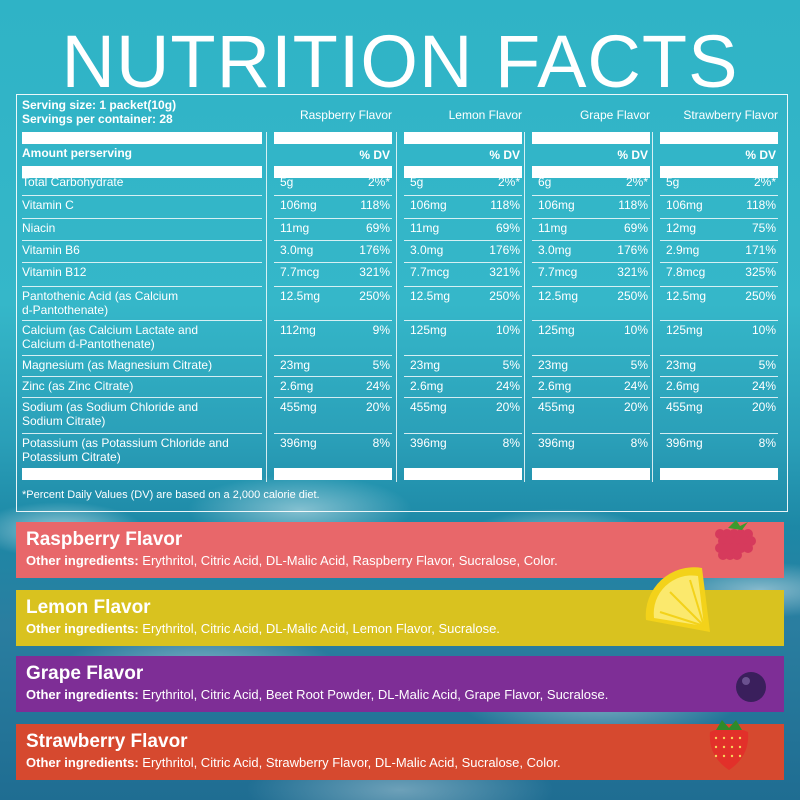 This screenshot has height=800, width=800. Describe the element at coordinates (85, 673) in the screenshot. I see `flavor-name: Grape Flavor` at that location.